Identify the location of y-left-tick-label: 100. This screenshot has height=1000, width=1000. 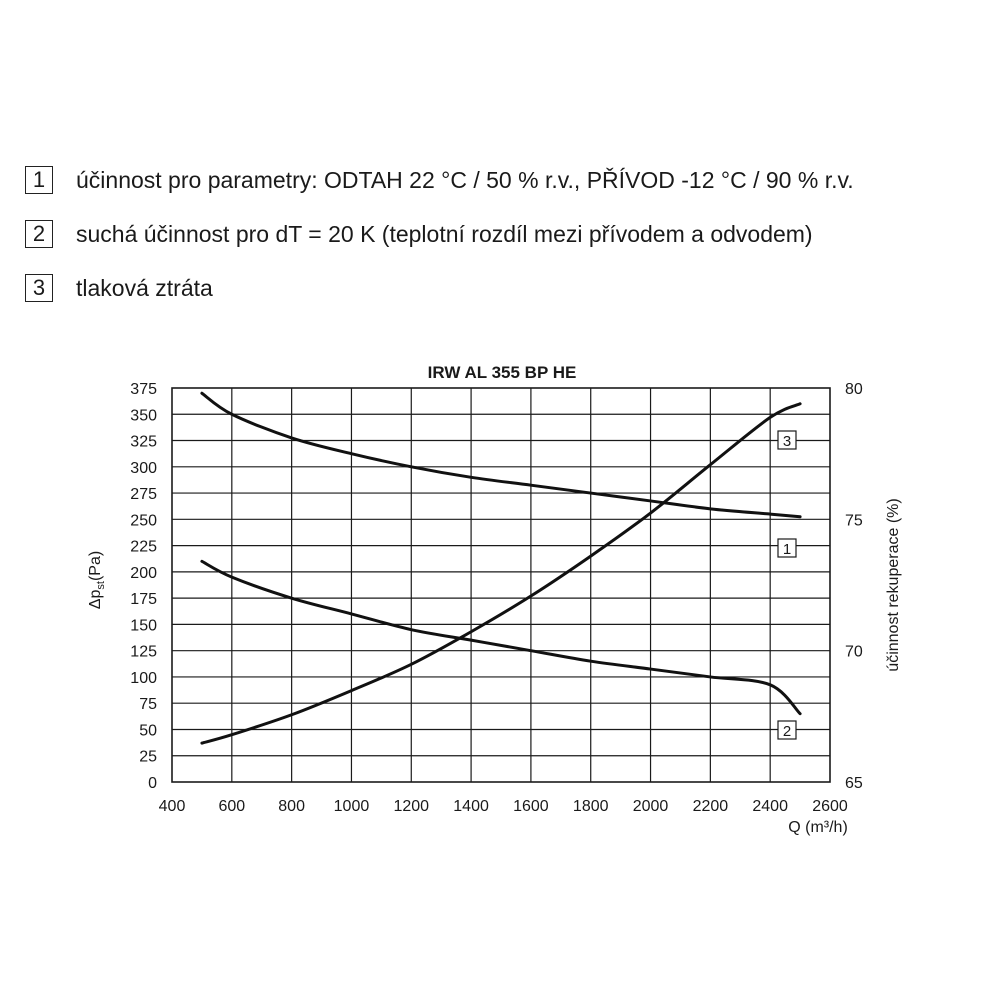
(143, 678).